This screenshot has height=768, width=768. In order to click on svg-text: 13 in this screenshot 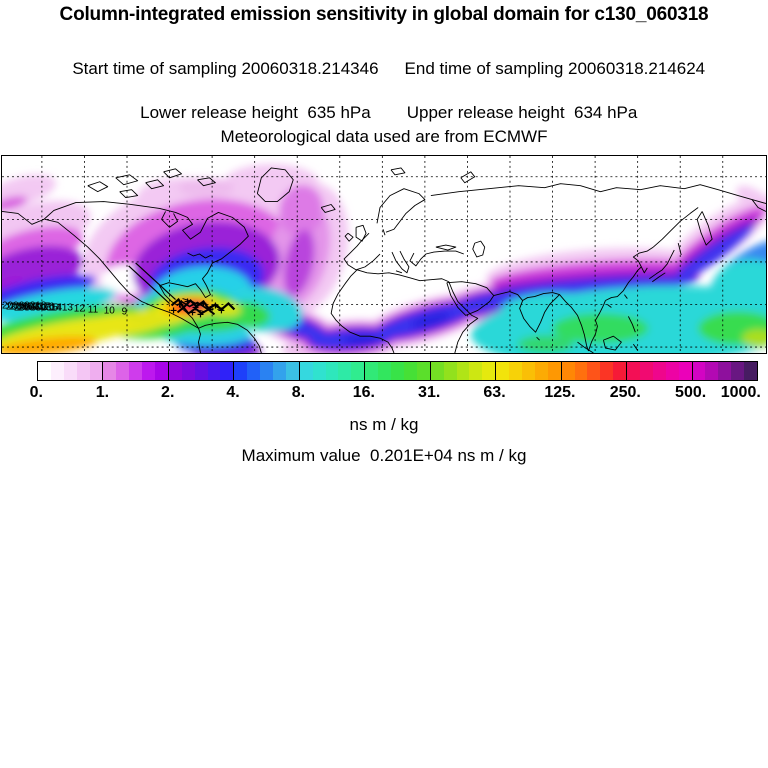, I will do `click(68, 307)`.